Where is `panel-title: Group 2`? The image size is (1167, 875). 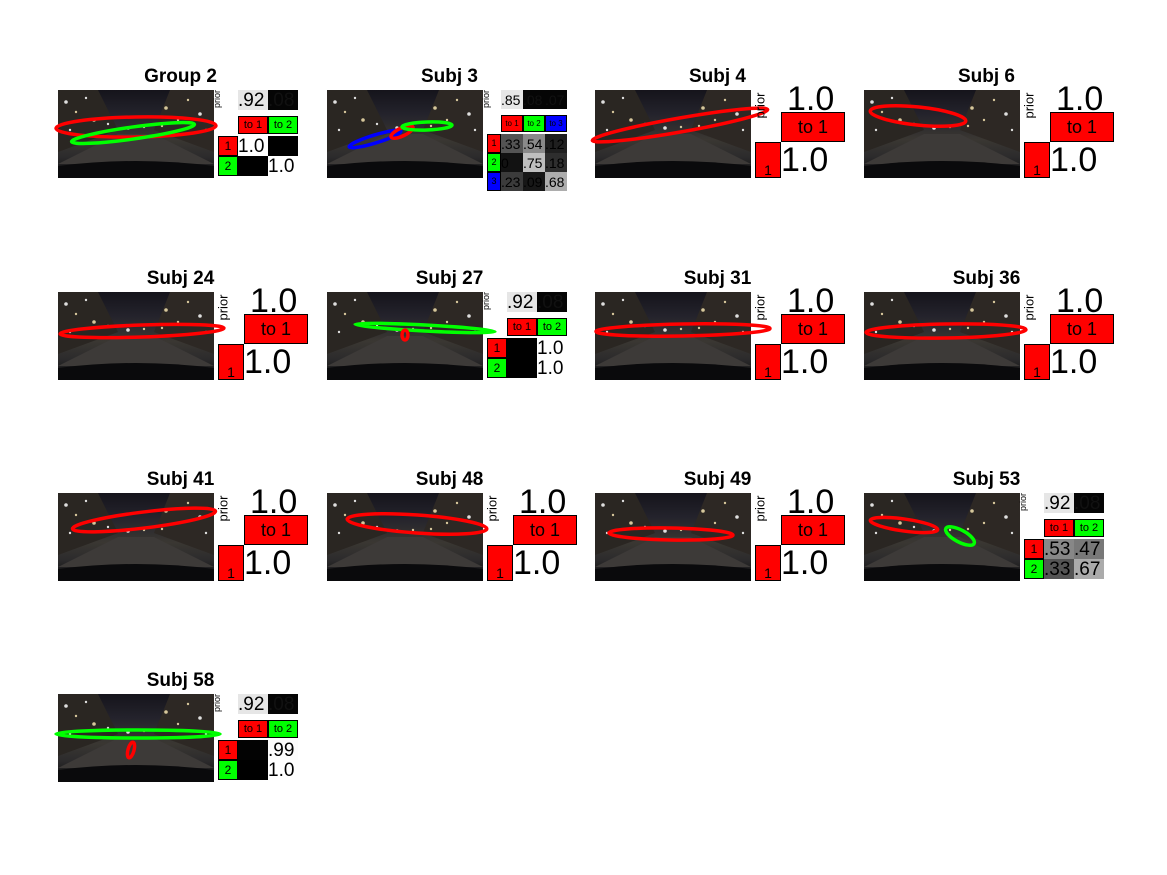
panel-title: Group 2 is located at coordinates (180, 76).